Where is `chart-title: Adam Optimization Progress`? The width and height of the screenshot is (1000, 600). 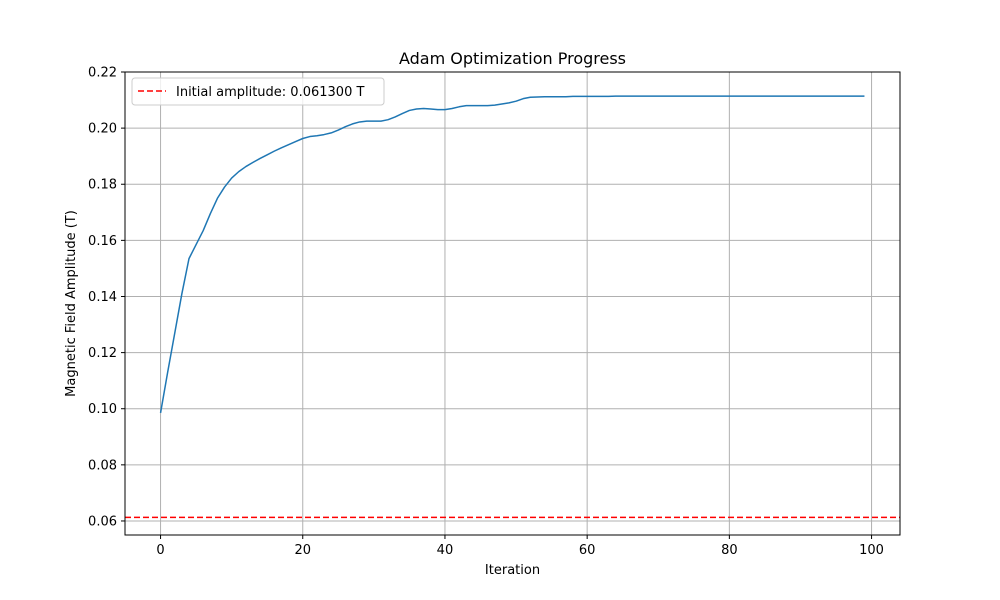 chart-title: Adam Optimization Progress is located at coordinates (512, 58).